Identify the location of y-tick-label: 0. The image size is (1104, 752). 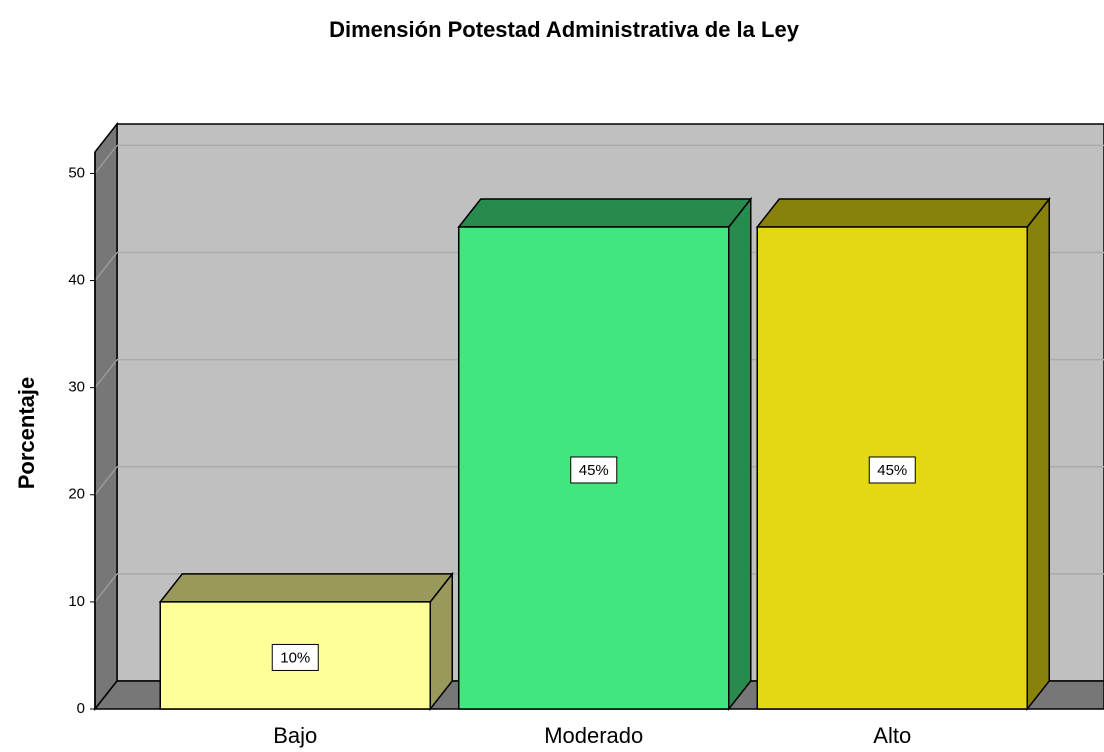
(81, 708).